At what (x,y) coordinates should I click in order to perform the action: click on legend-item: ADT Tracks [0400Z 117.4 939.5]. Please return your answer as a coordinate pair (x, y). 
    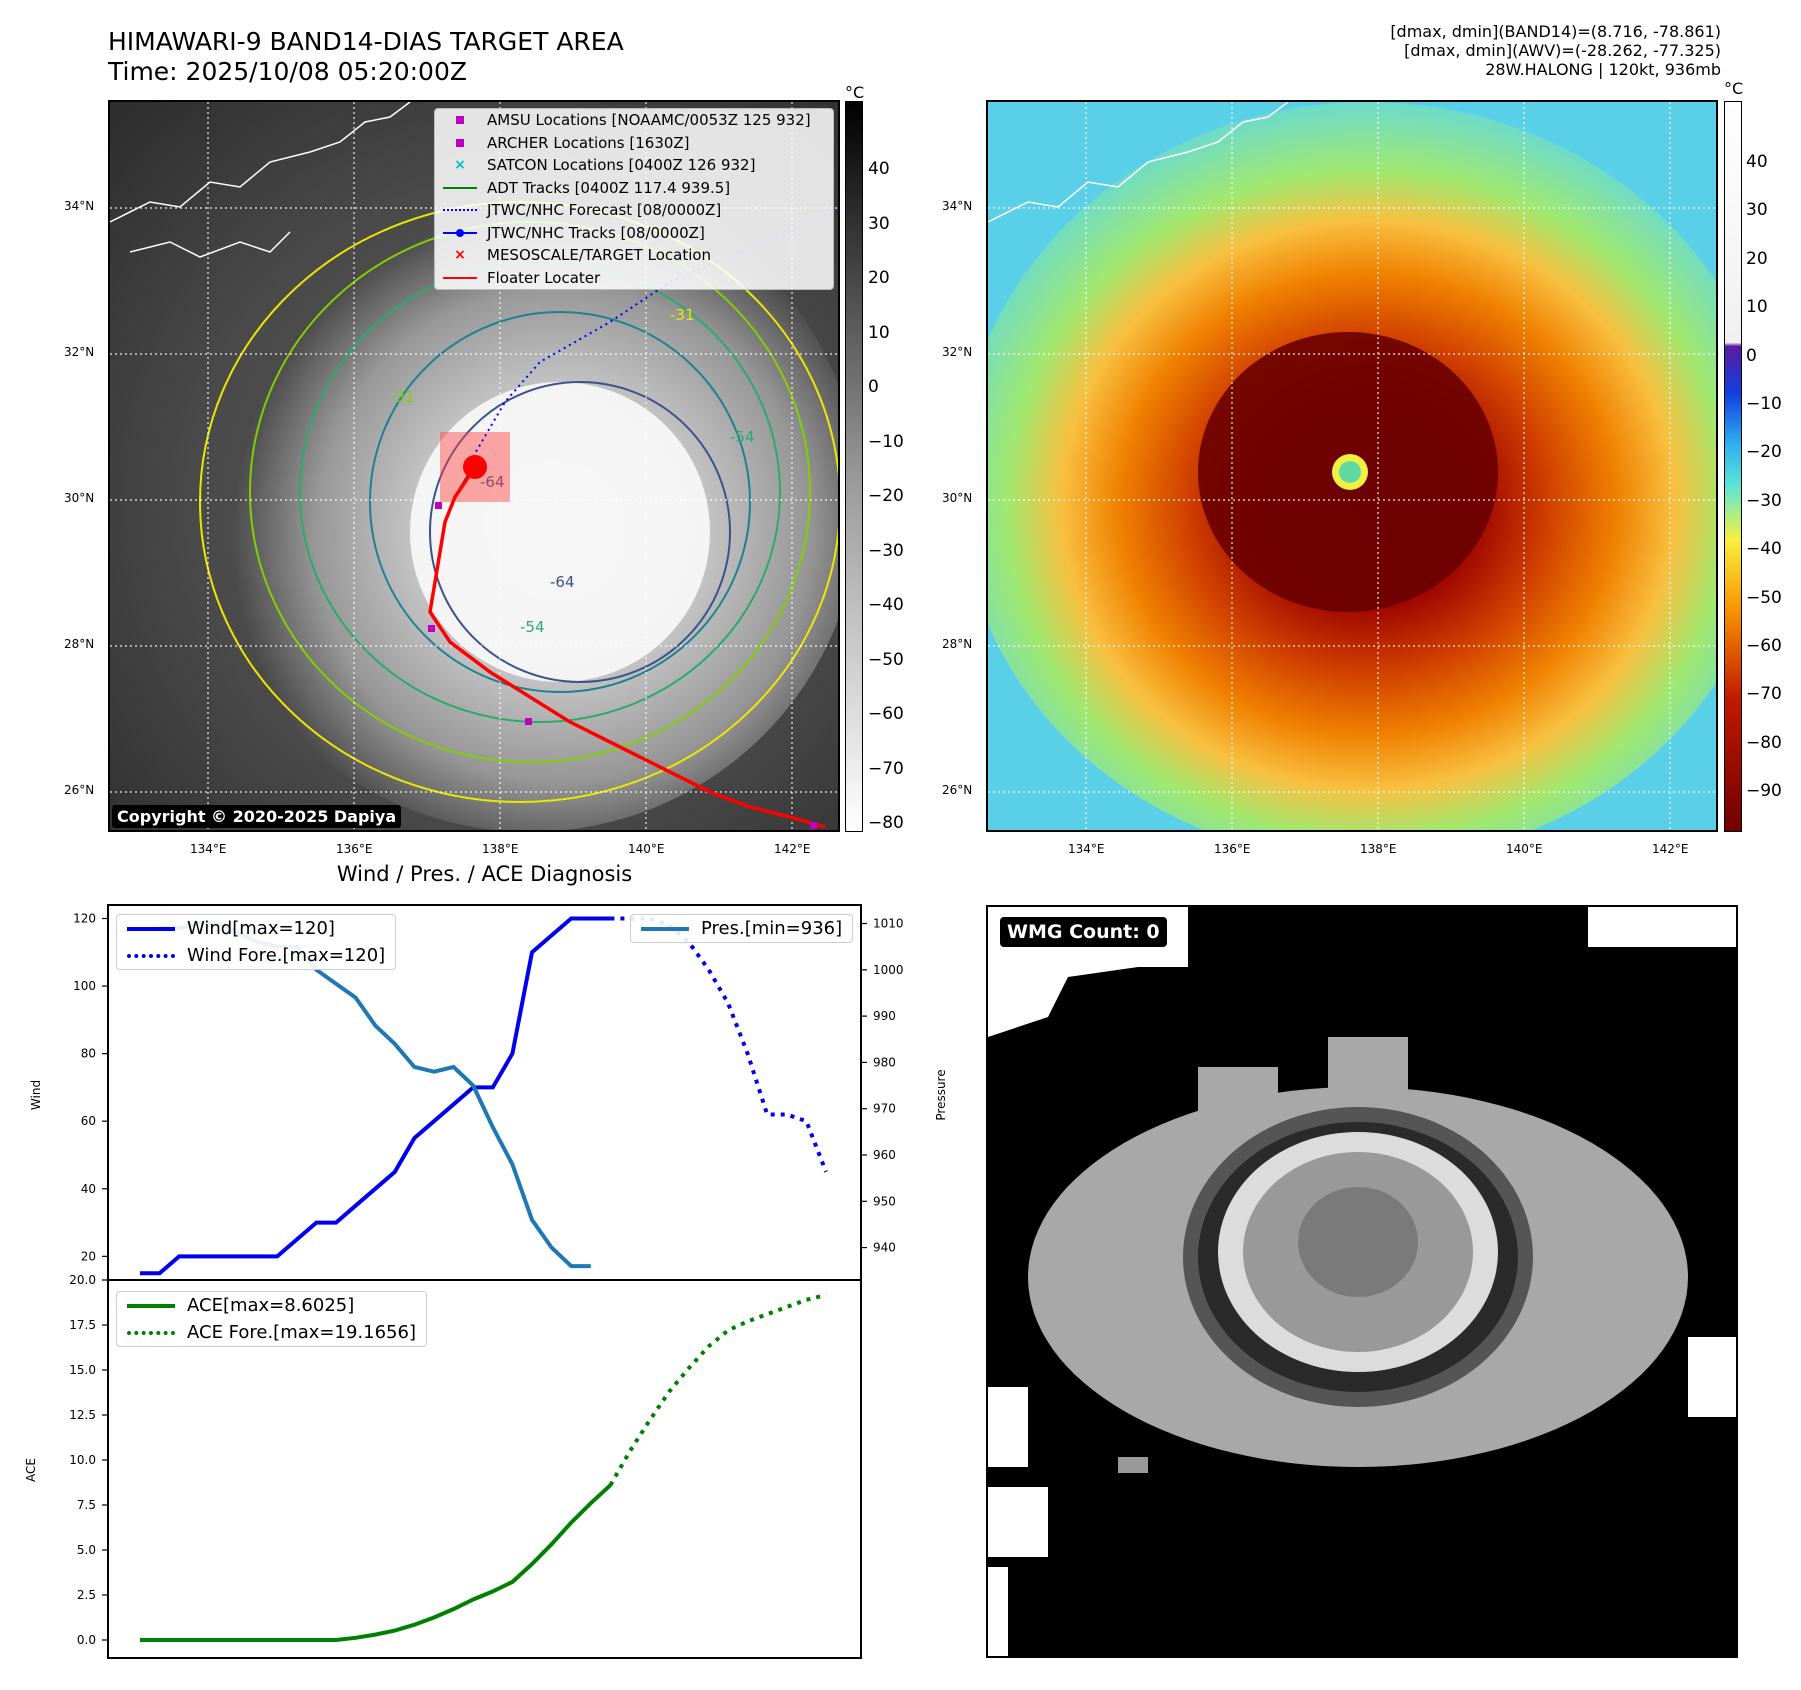
    Looking at the image, I should click on (634, 188).